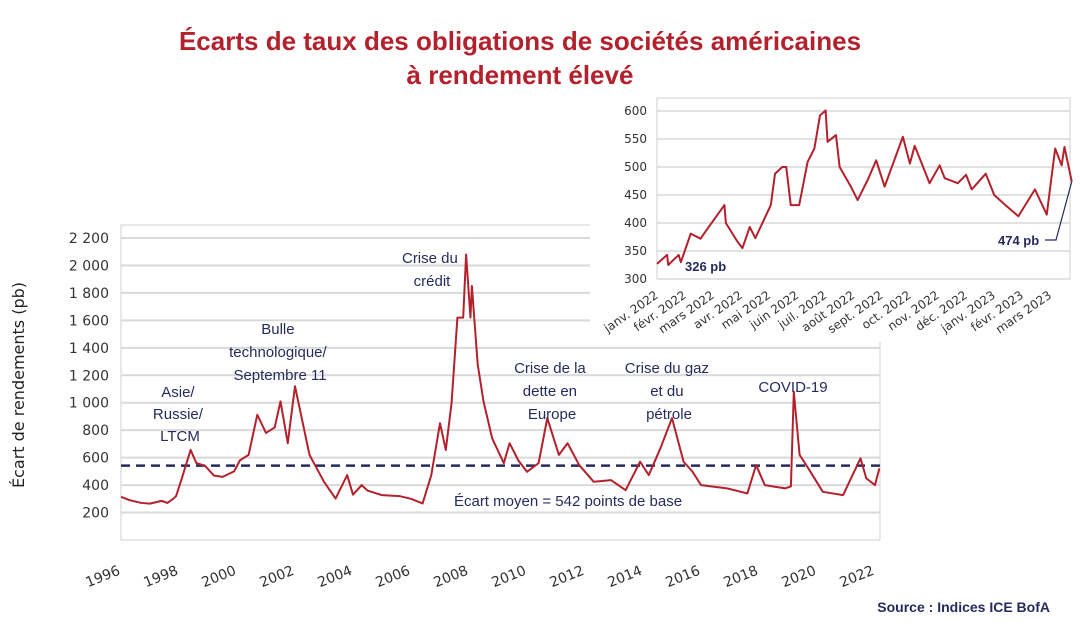 This screenshot has width=1080, height=632. Describe the element at coordinates (666, 391) in the screenshot. I see `annotation-line: et du` at that location.